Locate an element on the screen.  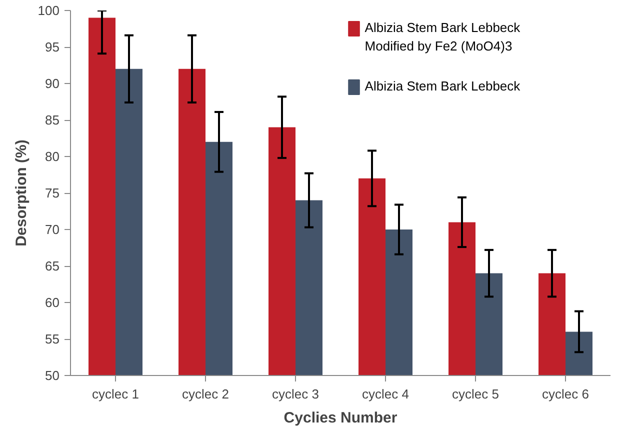
y-axis-title: Desorption (%) is located at coordinates (21, 193).